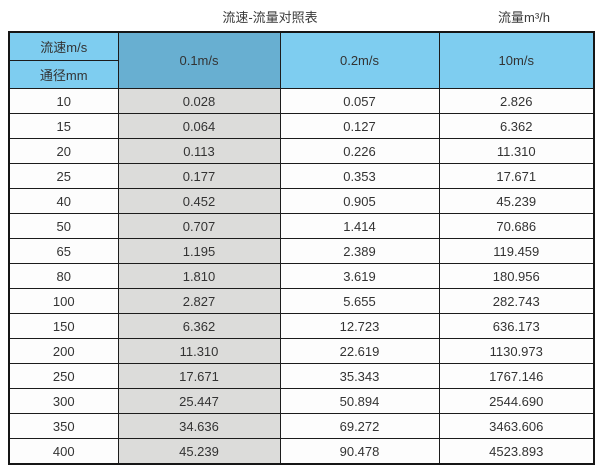 The image size is (600, 466). Describe the element at coordinates (359, 151) in the screenshot. I see `flow-value-cell: 0.226` at that location.